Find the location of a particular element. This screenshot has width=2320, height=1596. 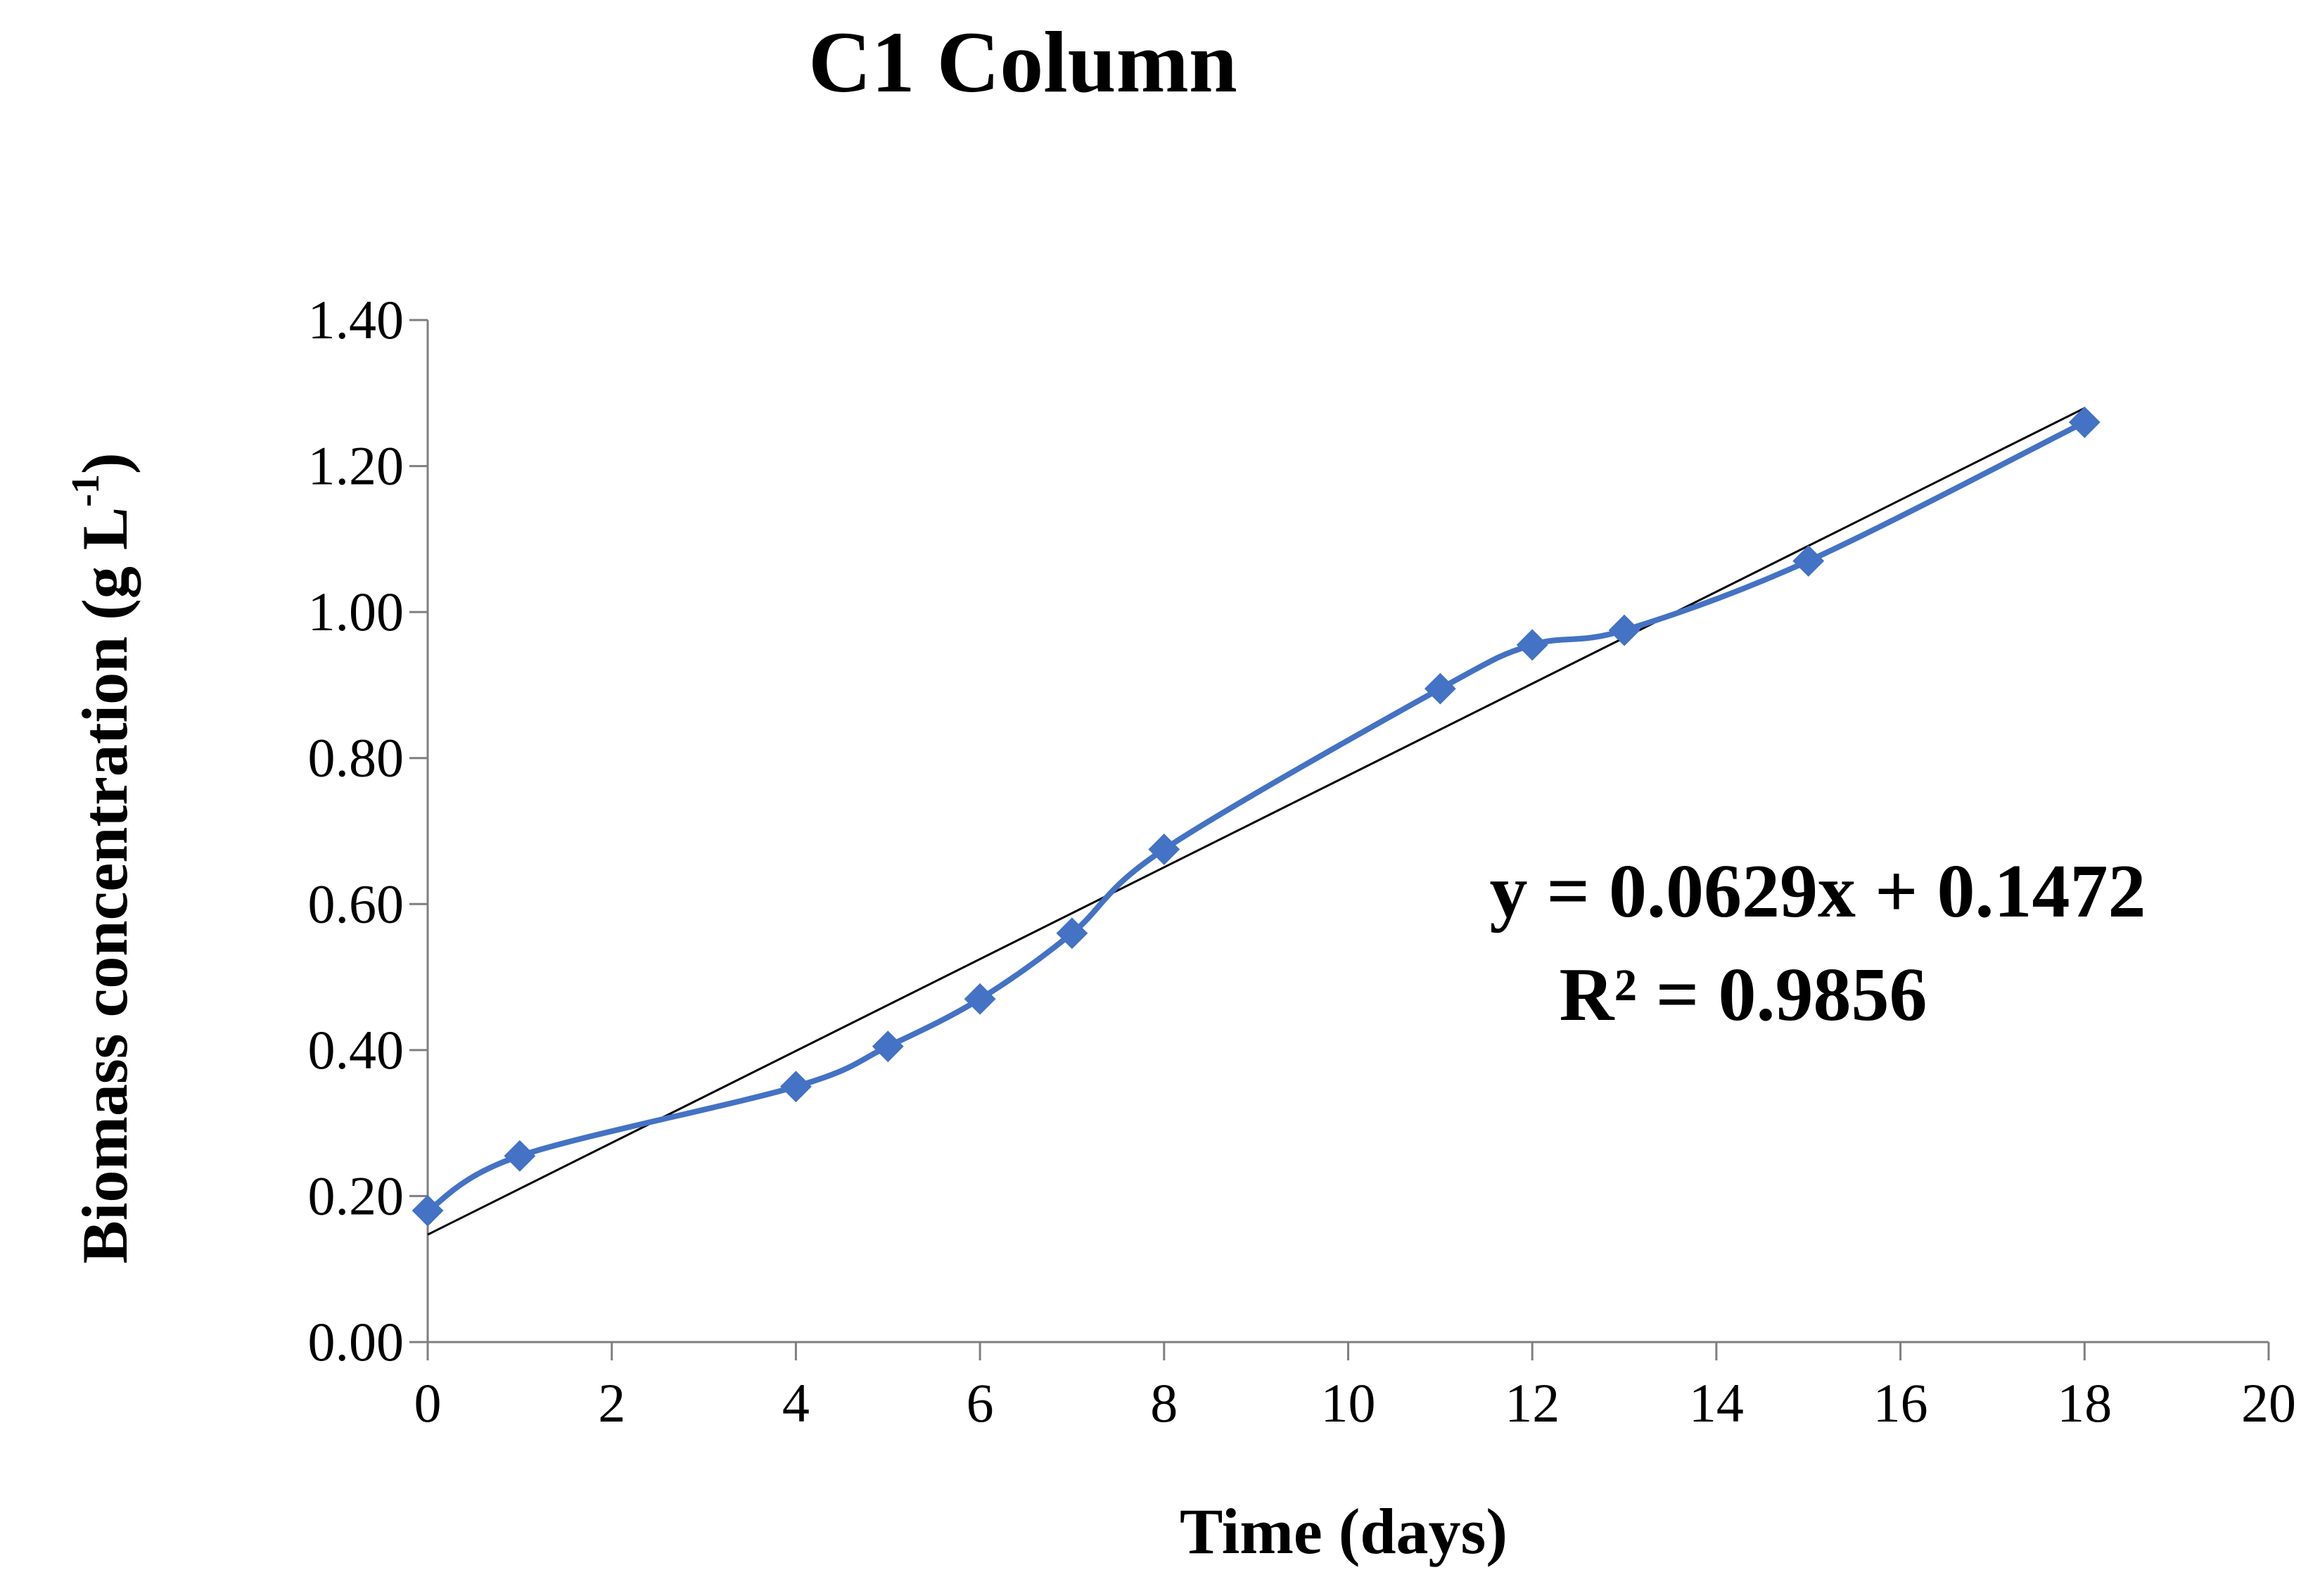

x-tick-label: 12 is located at coordinates (1532, 1403).